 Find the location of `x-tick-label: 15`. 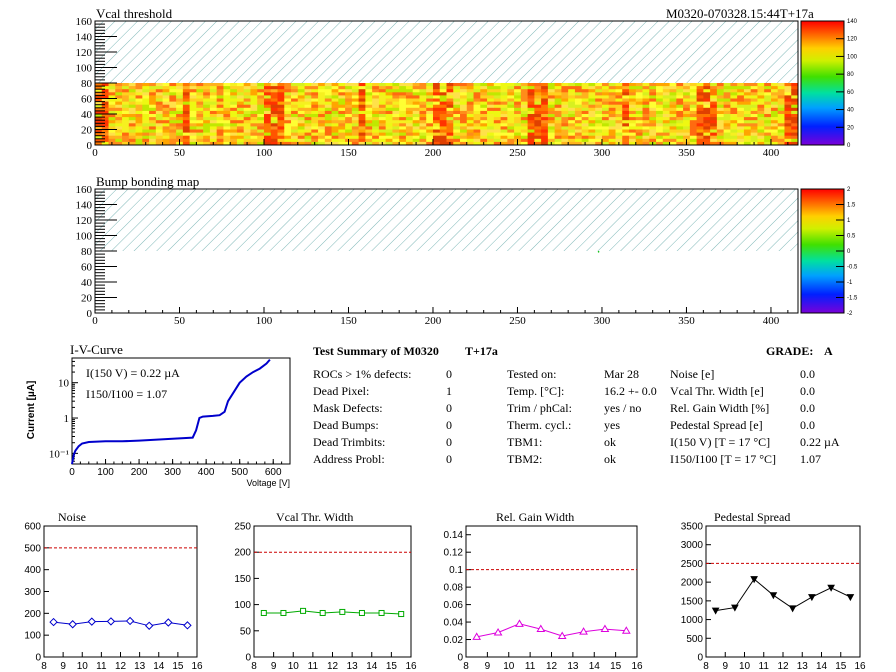

x-tick-label: 15 is located at coordinates (392, 666).